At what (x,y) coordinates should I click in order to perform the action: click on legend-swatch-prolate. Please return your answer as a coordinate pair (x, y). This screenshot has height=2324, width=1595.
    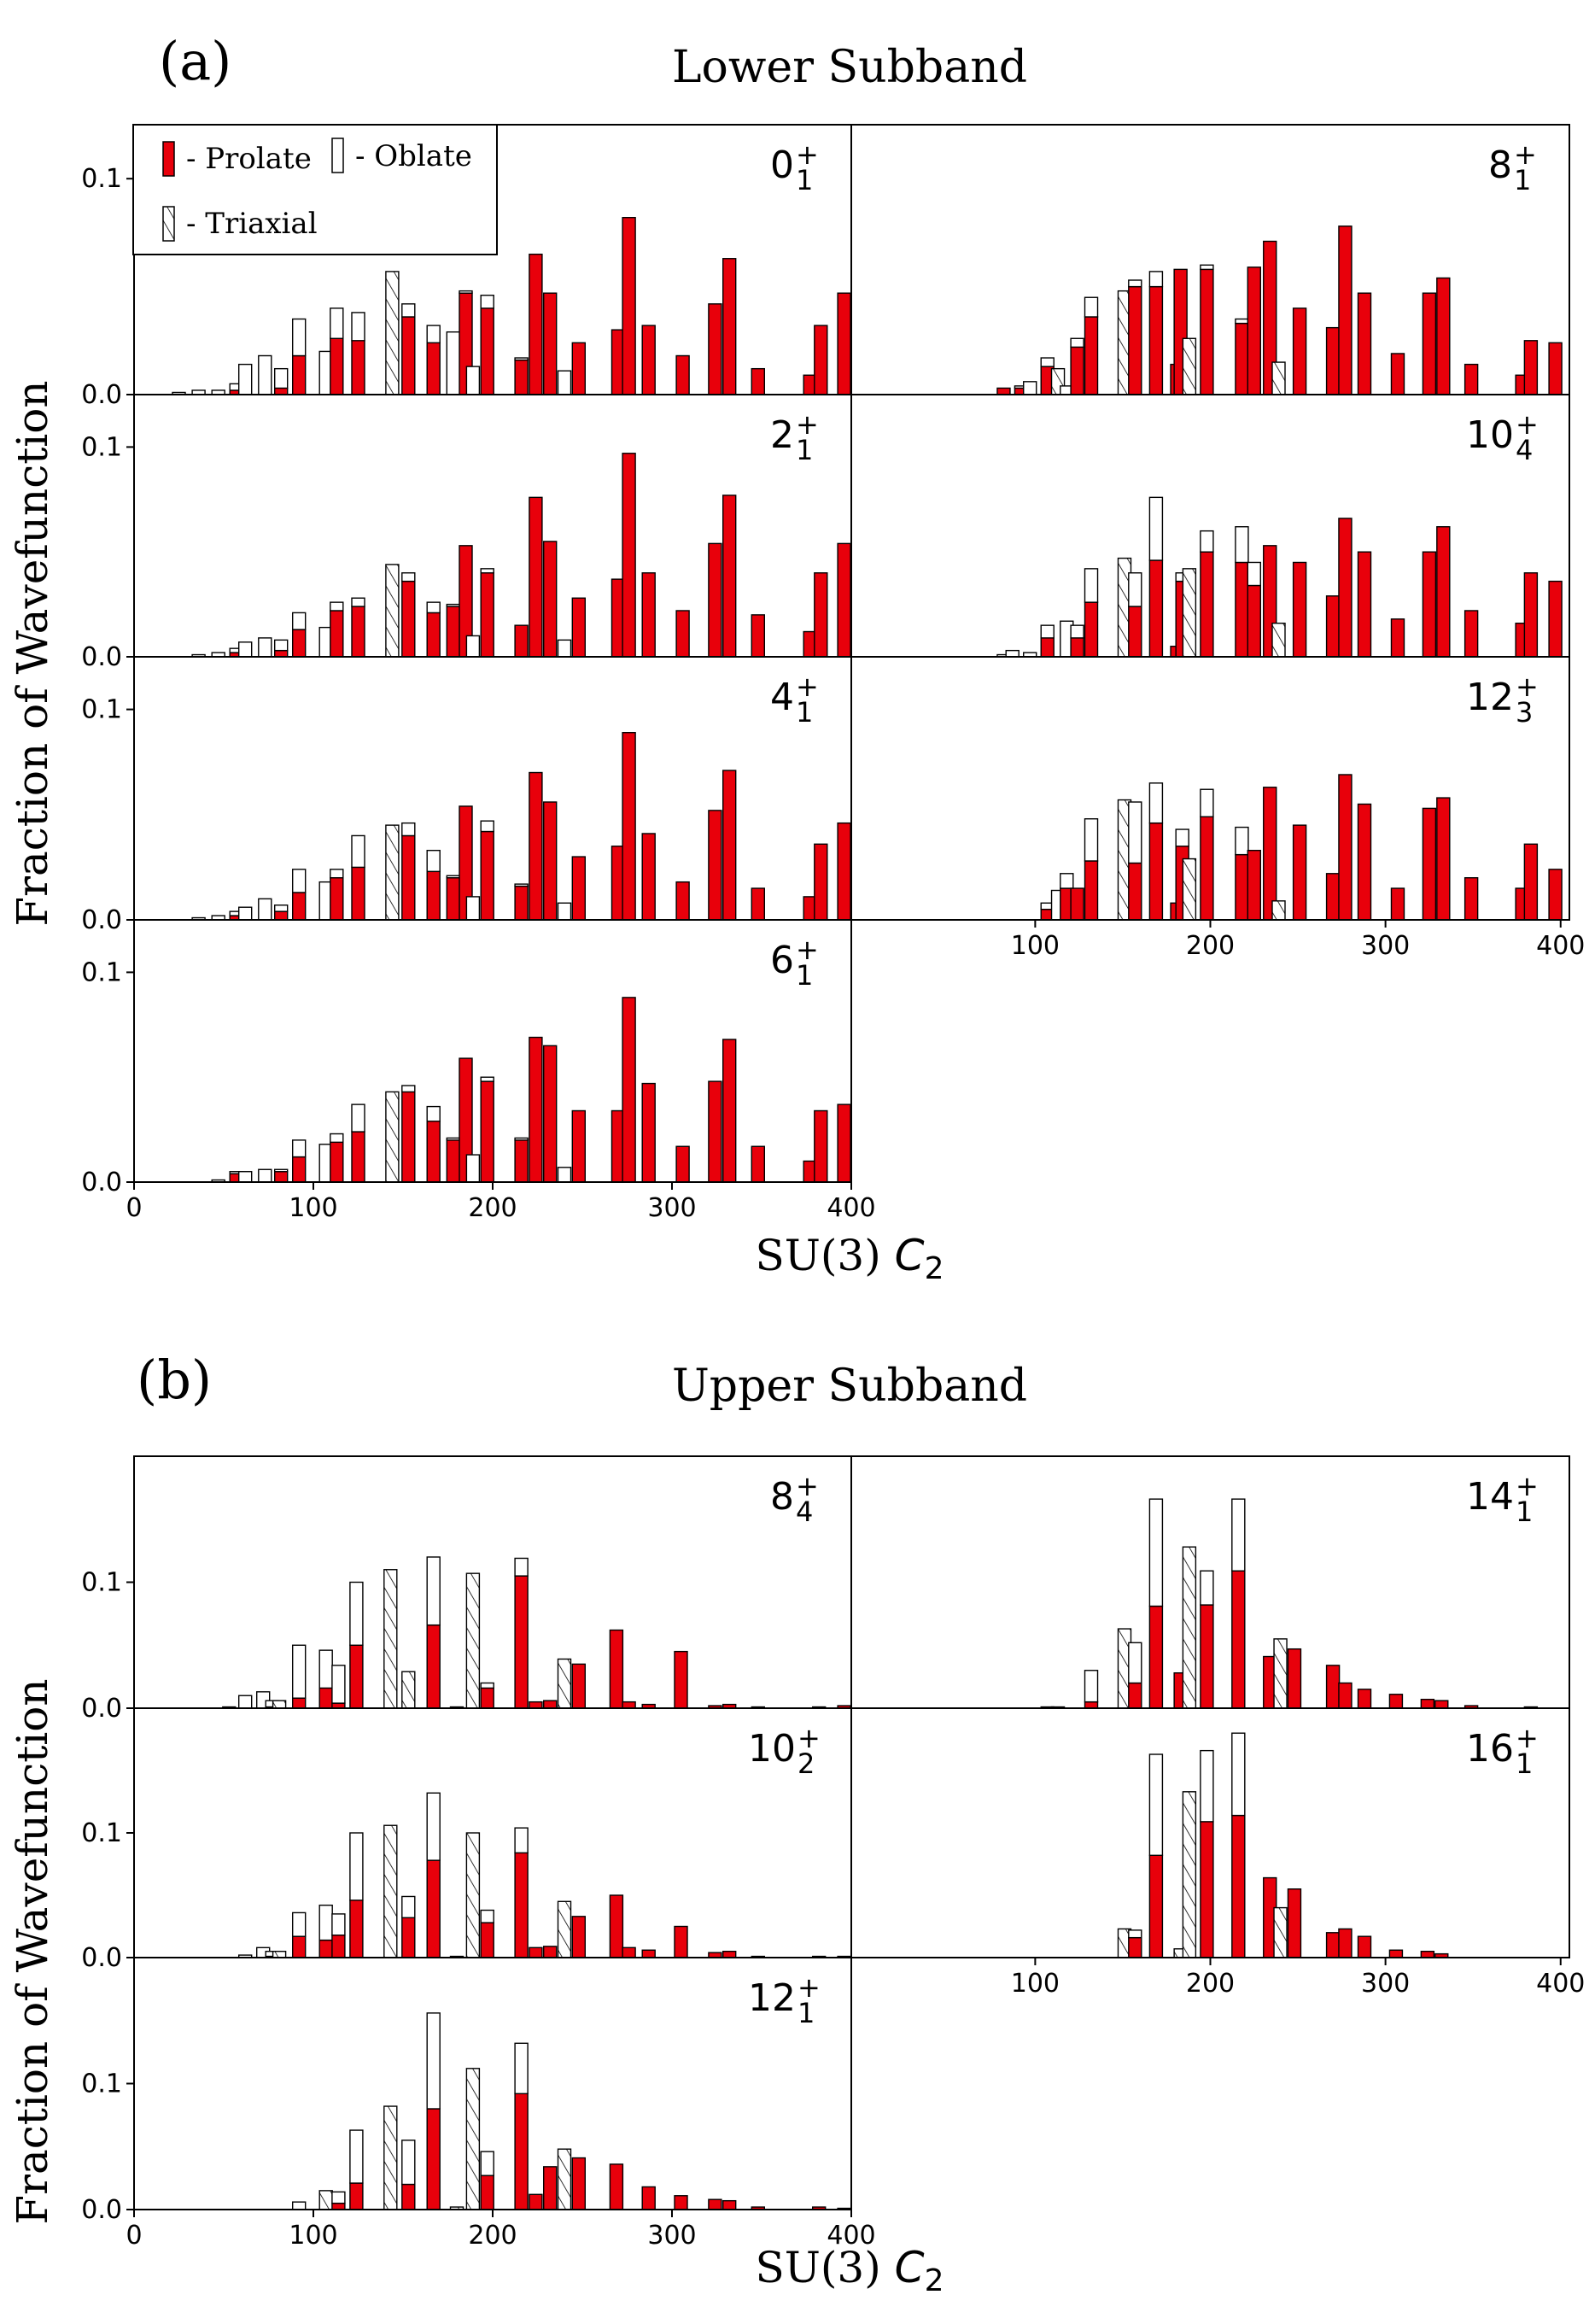
    Looking at the image, I should click on (168, 159).